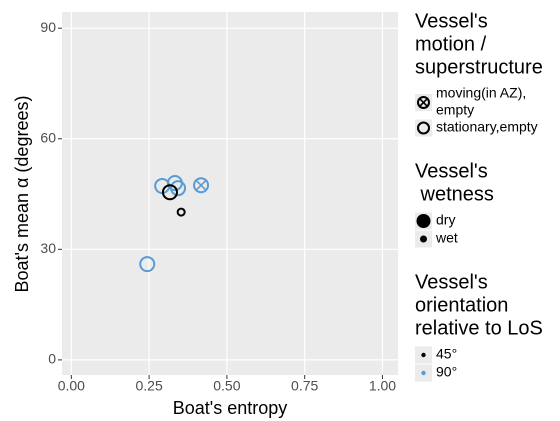 This screenshot has height=421, width=560. I want to click on x-axis-title: Boat's entropy, so click(230, 408).